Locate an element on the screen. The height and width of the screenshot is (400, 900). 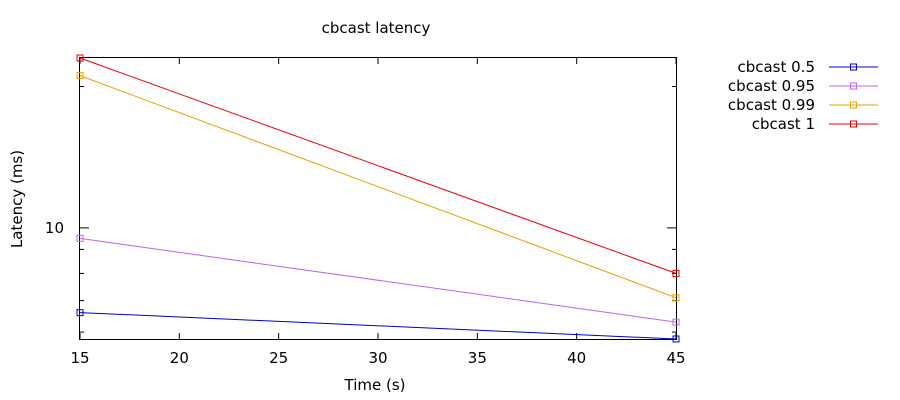
x-tick-label: 40 is located at coordinates (576, 358).